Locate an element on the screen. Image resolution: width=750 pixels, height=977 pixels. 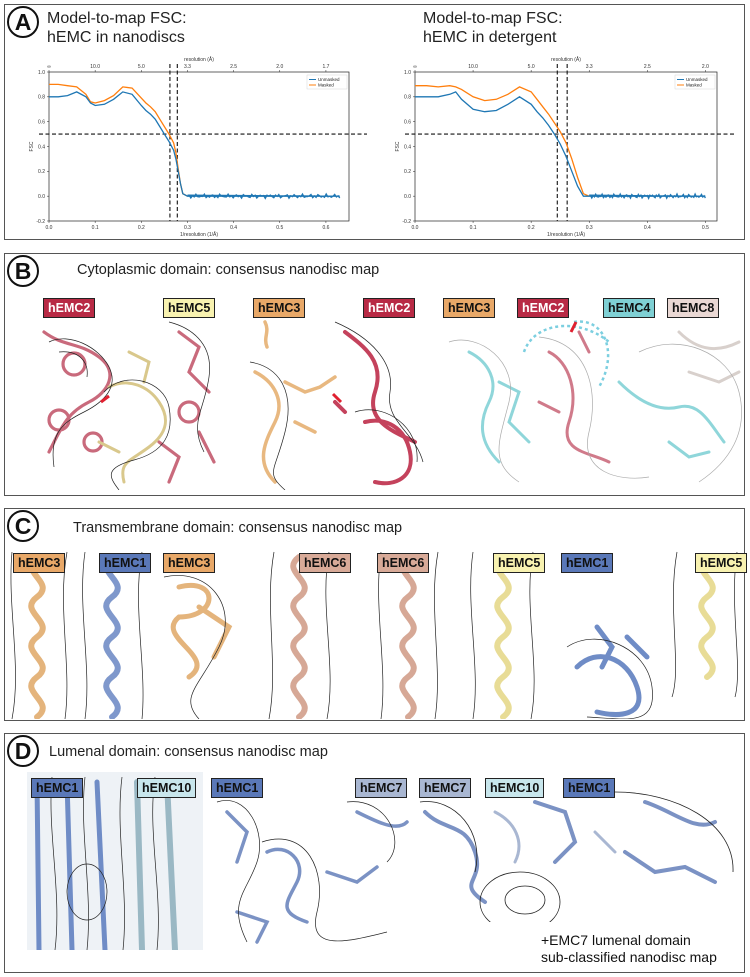
label-hemc1-c1: hEMC1 is located at coordinates (125, 563).